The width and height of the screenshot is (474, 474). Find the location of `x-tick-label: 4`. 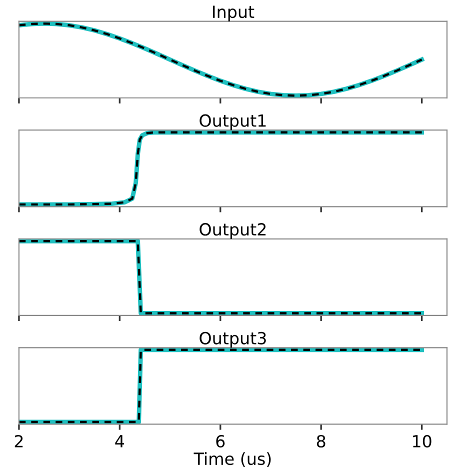

x-tick-label: 4 is located at coordinates (119, 441).